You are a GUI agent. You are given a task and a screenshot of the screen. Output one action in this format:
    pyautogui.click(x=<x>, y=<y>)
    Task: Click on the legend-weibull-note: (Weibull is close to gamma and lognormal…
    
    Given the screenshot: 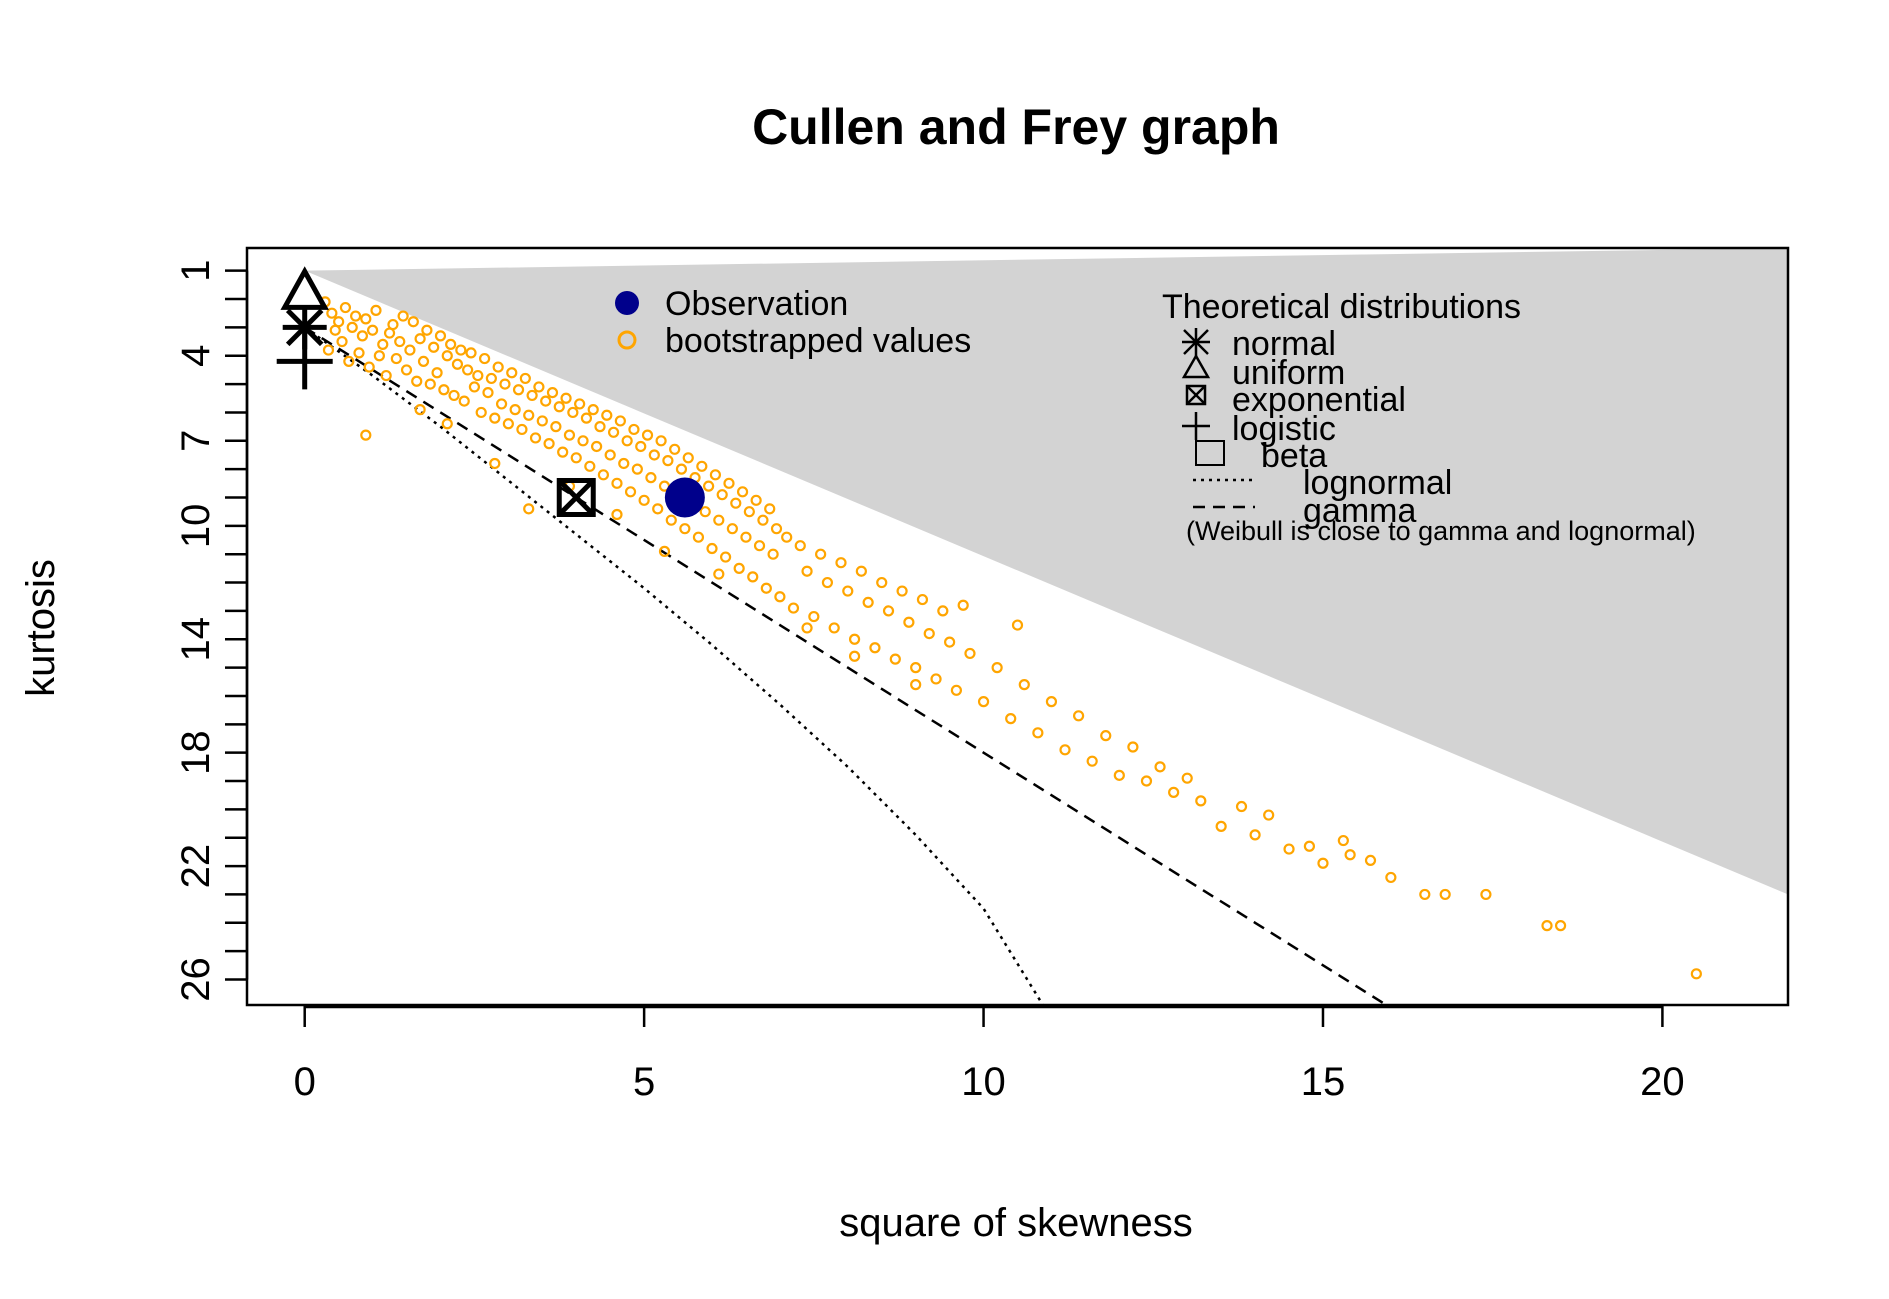 What is the action you would take?
    pyautogui.click(x=1441, y=531)
    